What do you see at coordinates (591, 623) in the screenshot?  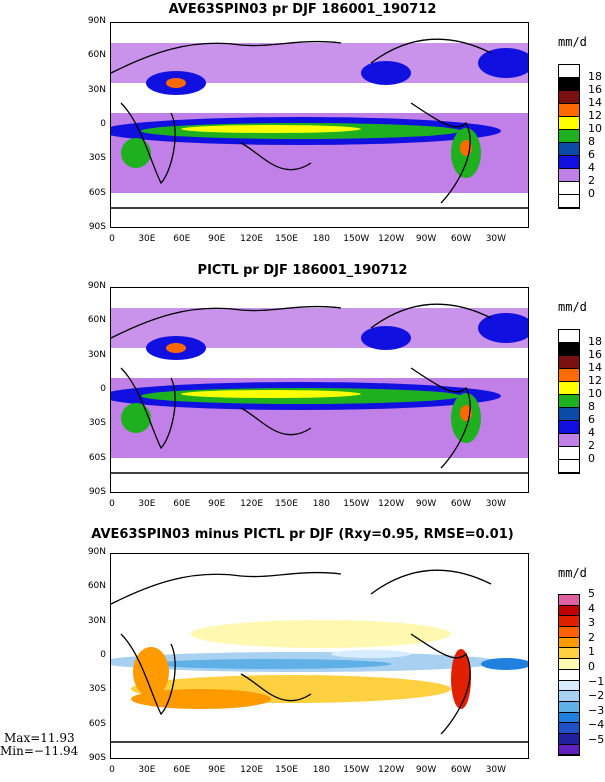 I see `colorbar-level-label: 3` at bounding box center [591, 623].